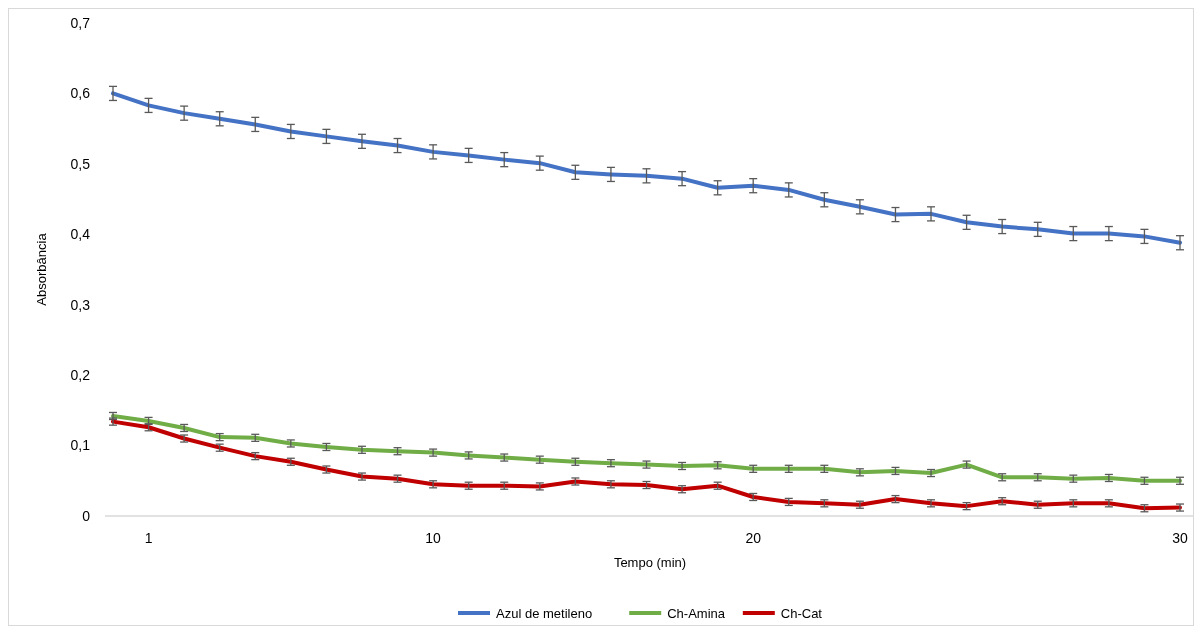  I want to click on x-tick-label: 30, so click(1180, 538).